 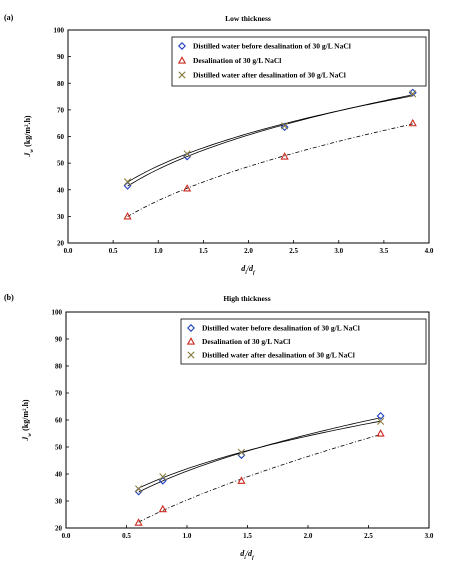 I want to click on panel-a-y-tick-label-4: 60, so click(x=61, y=137).